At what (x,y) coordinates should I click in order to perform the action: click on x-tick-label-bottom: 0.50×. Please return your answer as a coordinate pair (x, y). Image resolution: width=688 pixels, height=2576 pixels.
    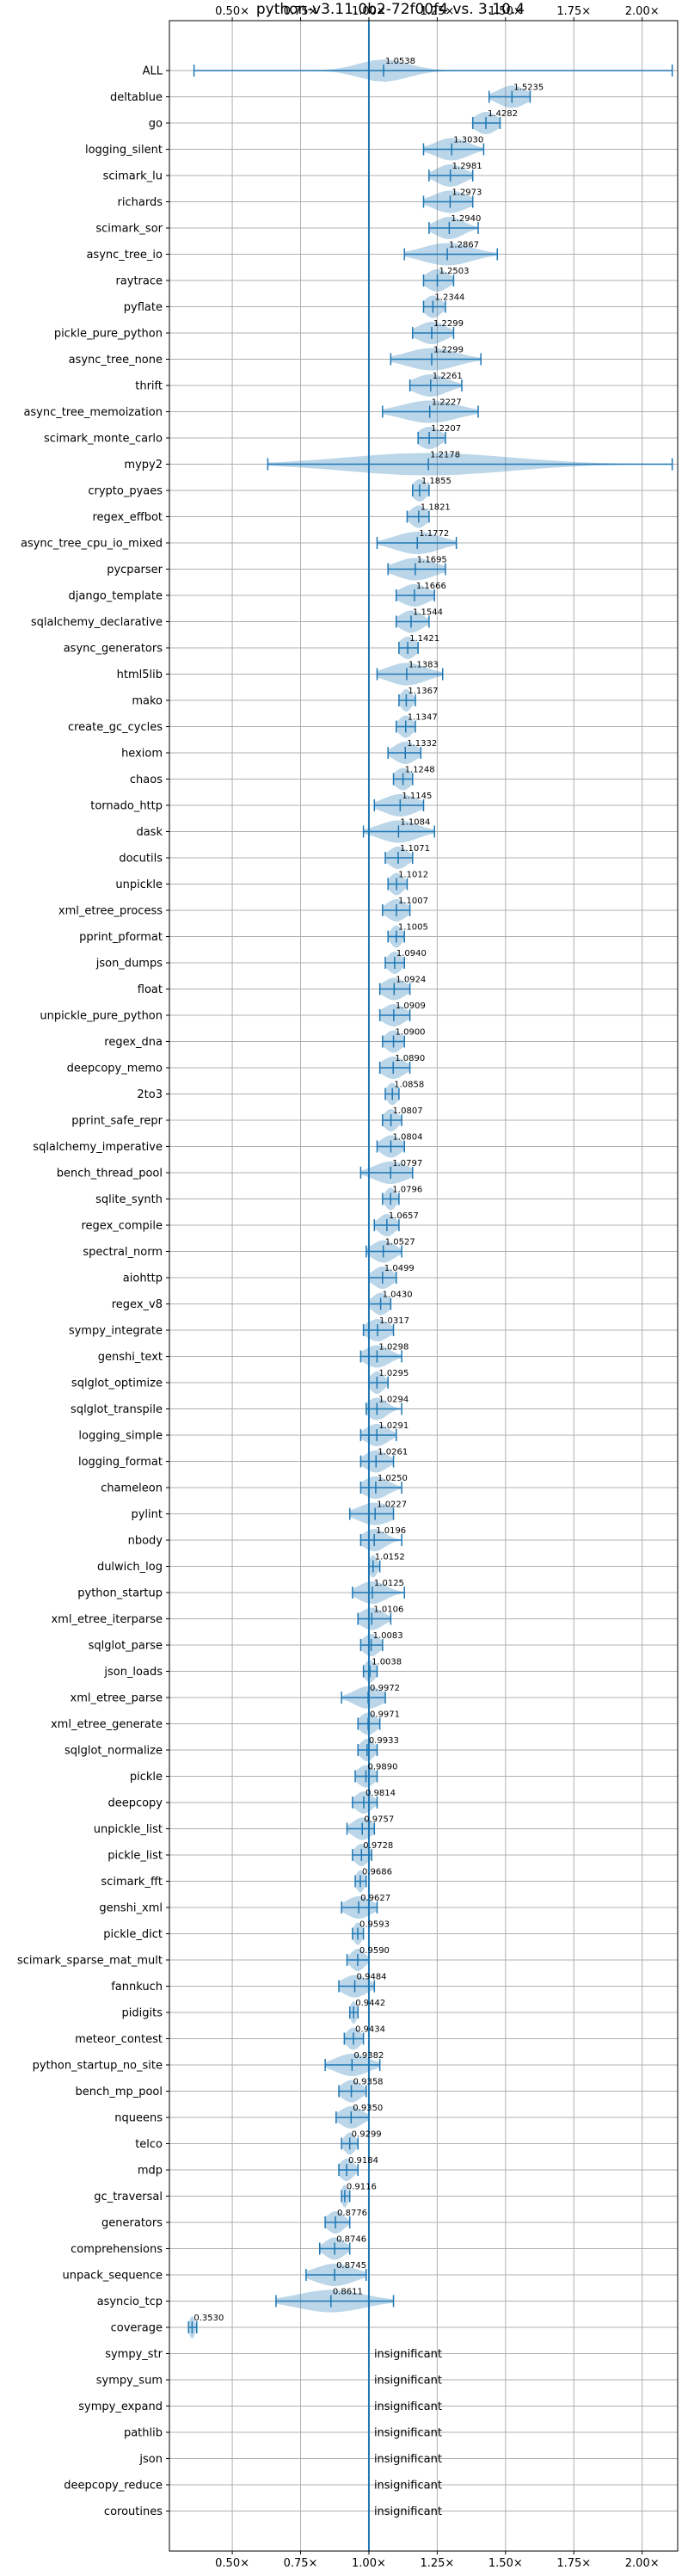
    Looking at the image, I should click on (232, 2563).